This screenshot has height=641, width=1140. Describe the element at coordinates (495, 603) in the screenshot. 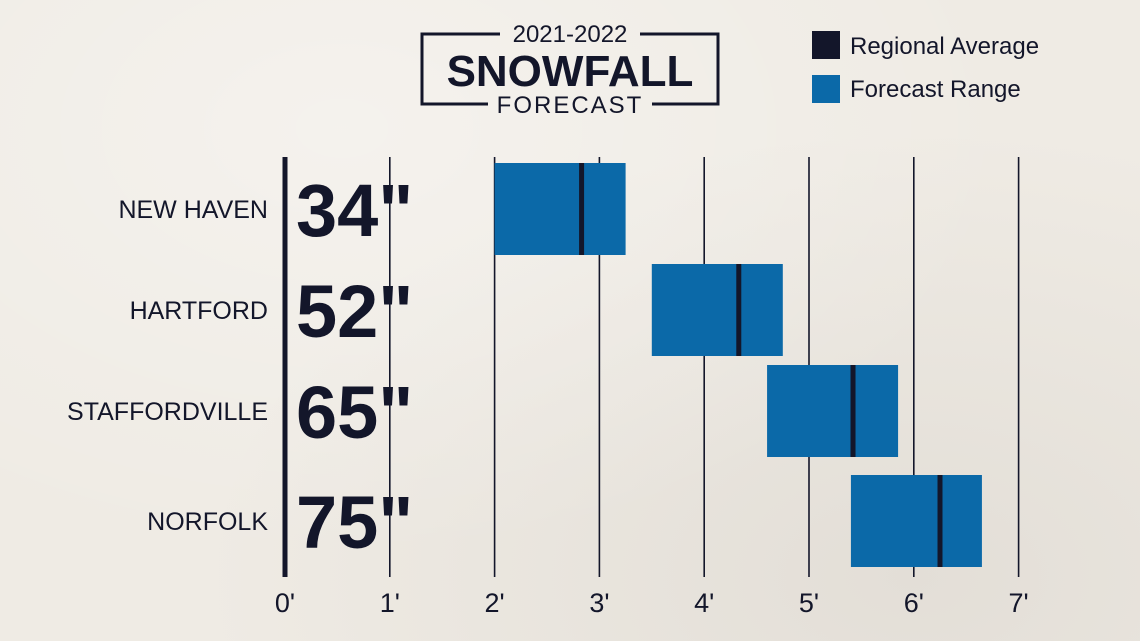

I see `x-tick-label: 2'` at that location.